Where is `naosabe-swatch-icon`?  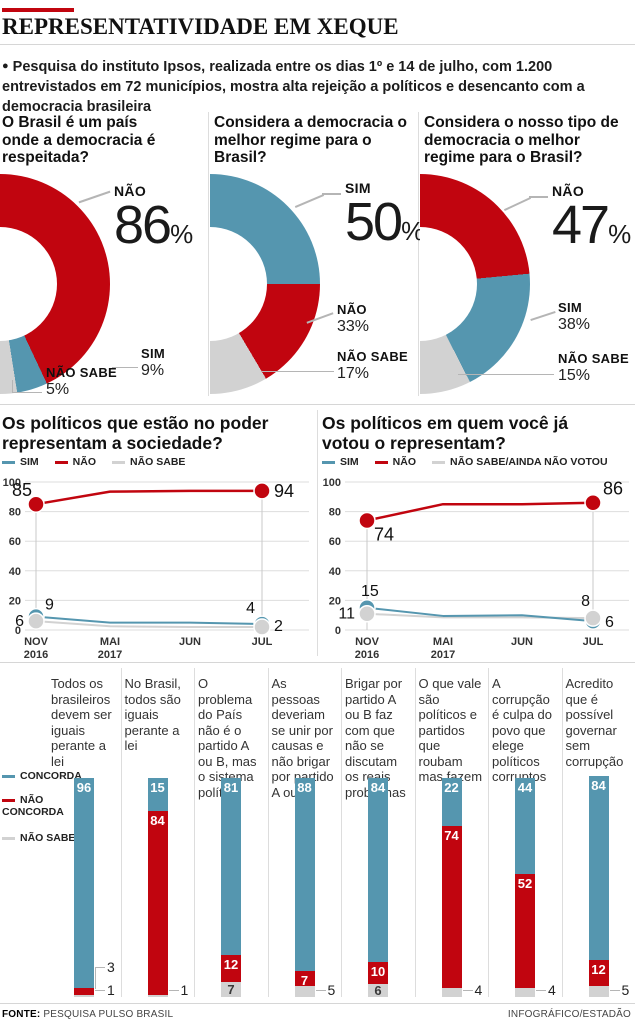
naosabe-swatch-icon is located at coordinates (439, 462).